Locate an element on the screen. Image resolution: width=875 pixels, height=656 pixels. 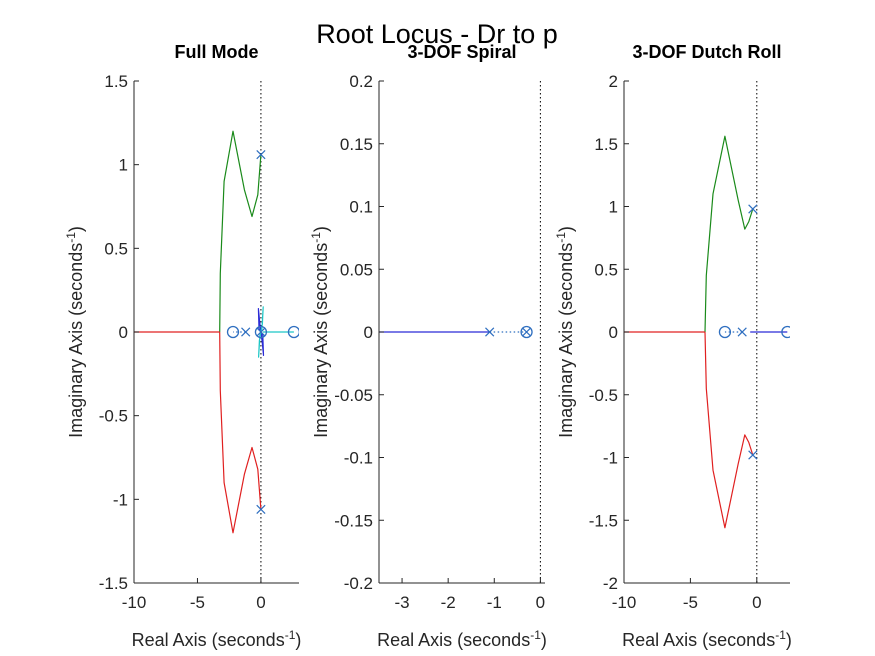
ytick-label-6: 0.1 is located at coordinates (361, 207).